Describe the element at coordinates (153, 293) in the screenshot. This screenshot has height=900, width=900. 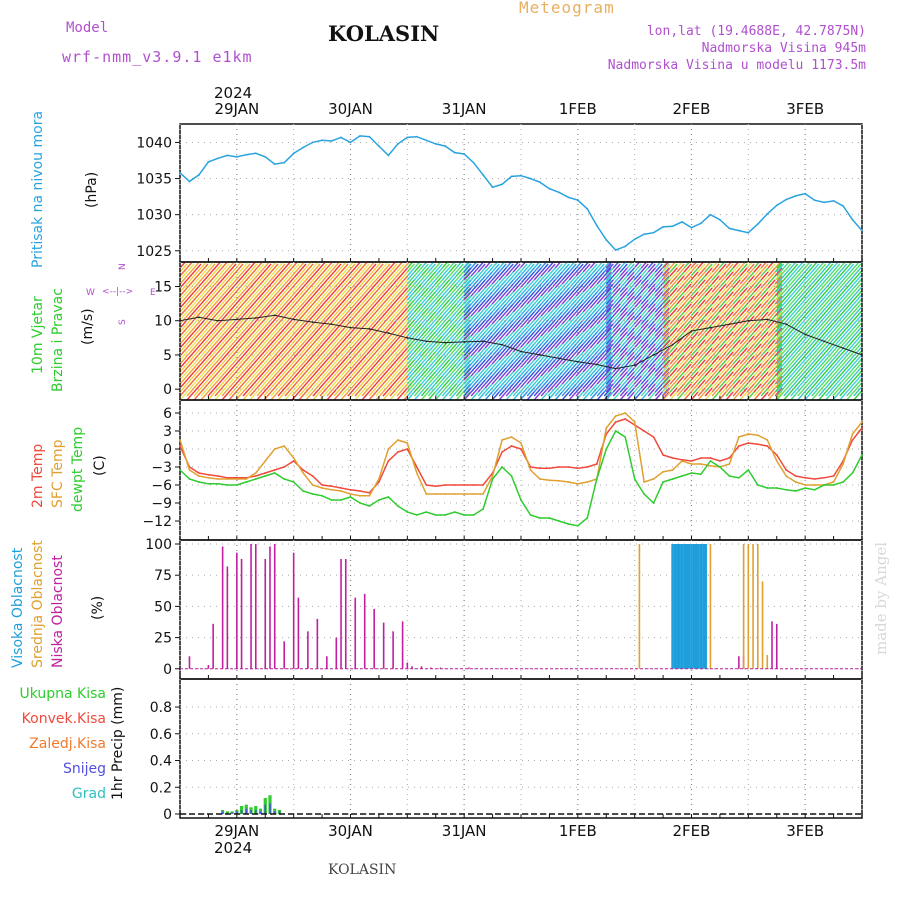
I see `compass-e: E` at that location.